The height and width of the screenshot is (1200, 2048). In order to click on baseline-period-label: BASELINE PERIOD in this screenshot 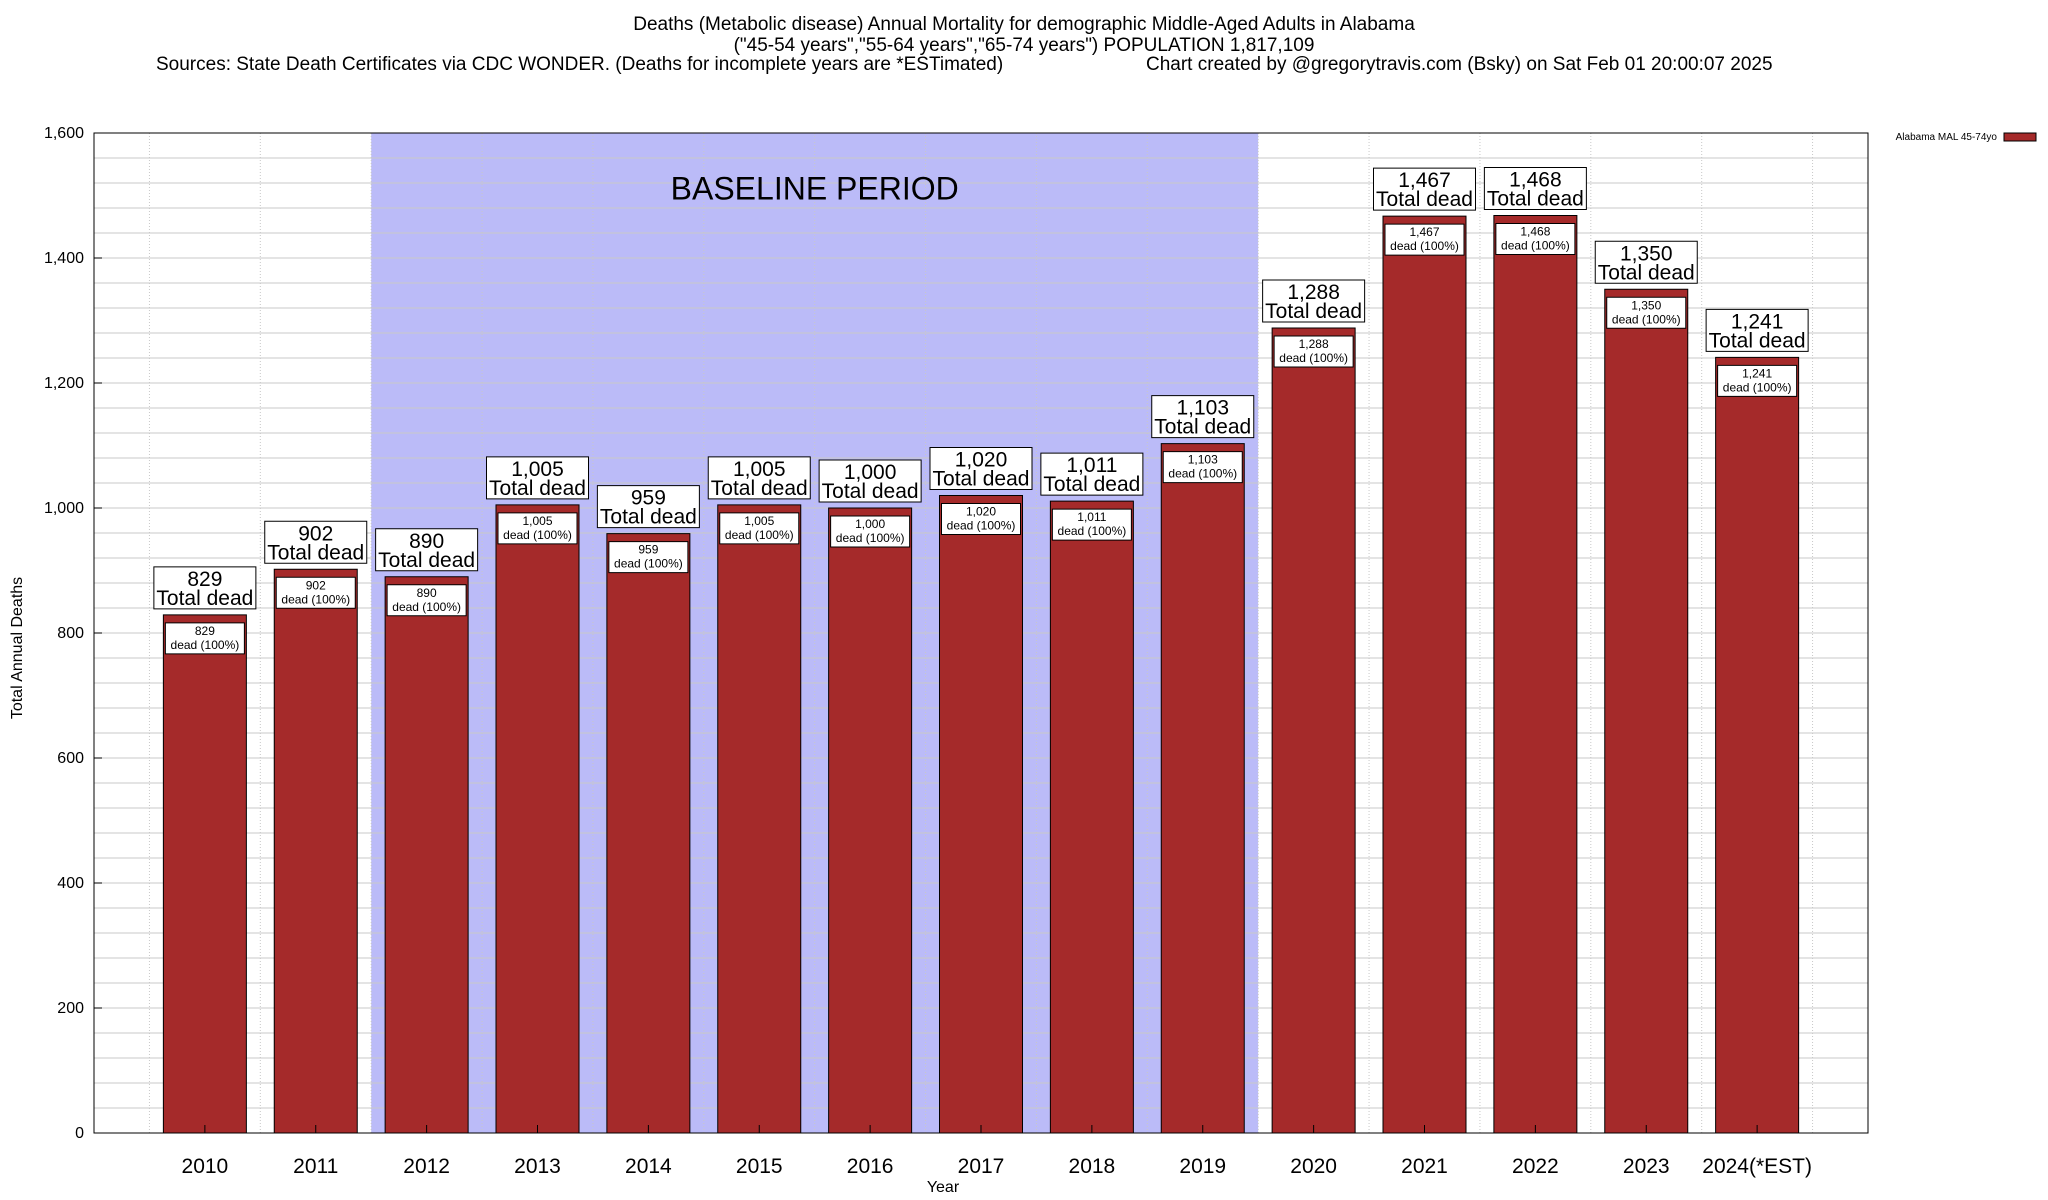, I will do `click(815, 188)`.